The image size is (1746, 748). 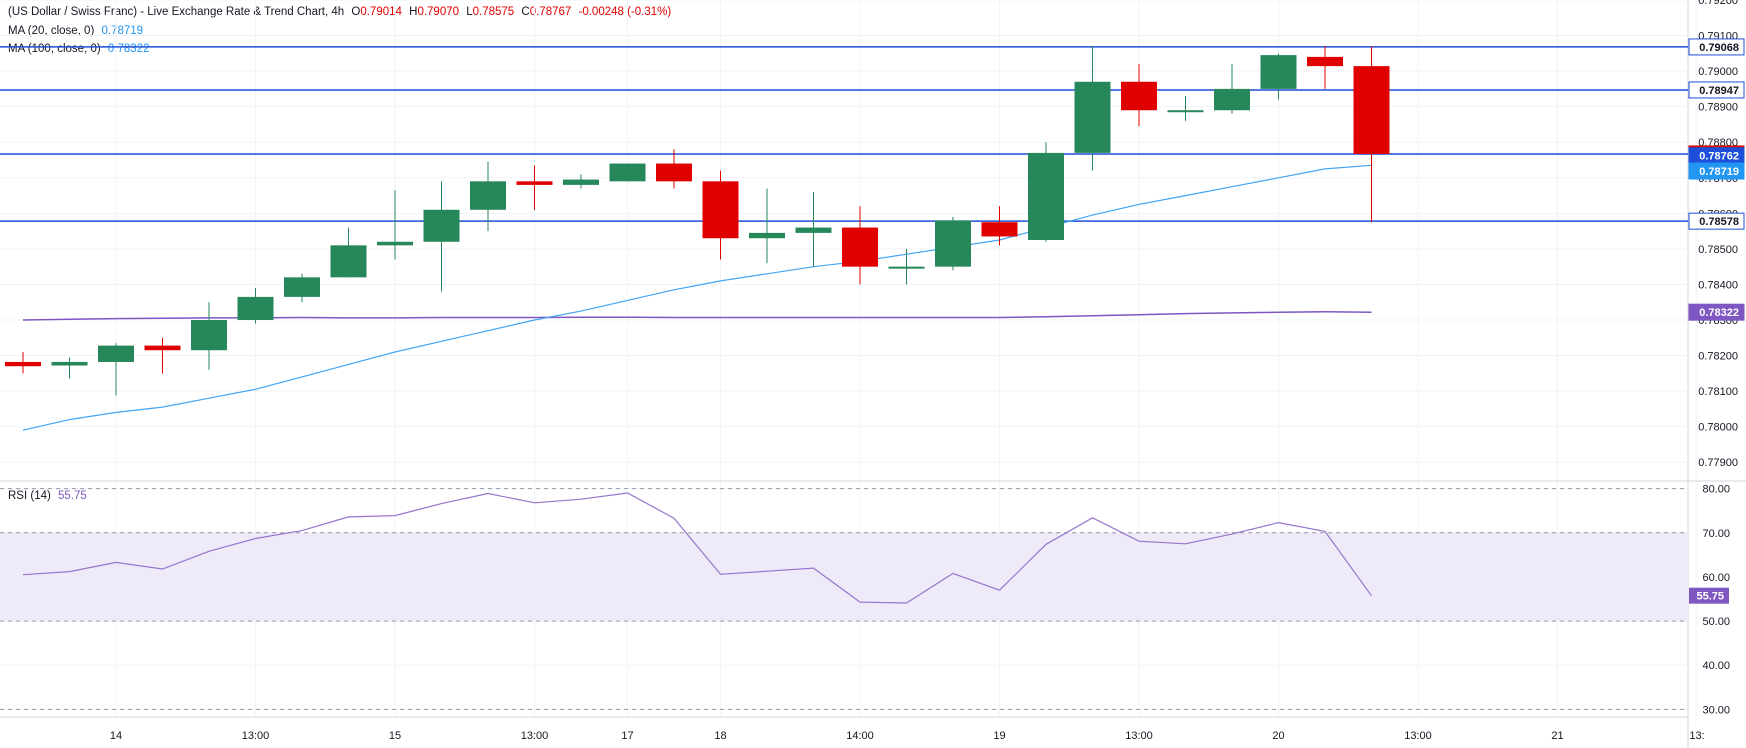 What do you see at coordinates (697, 548) in the screenshot?
I see `rsi-line` at bounding box center [697, 548].